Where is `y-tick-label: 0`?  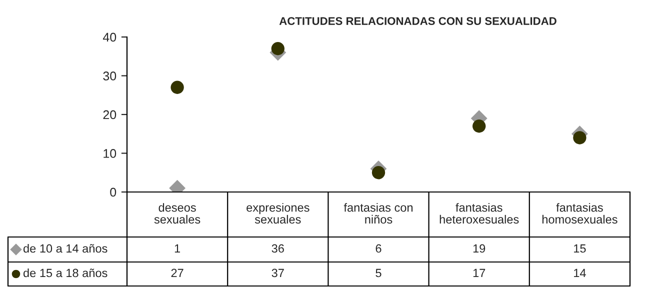 y-tick-label: 0 is located at coordinates (113, 192).